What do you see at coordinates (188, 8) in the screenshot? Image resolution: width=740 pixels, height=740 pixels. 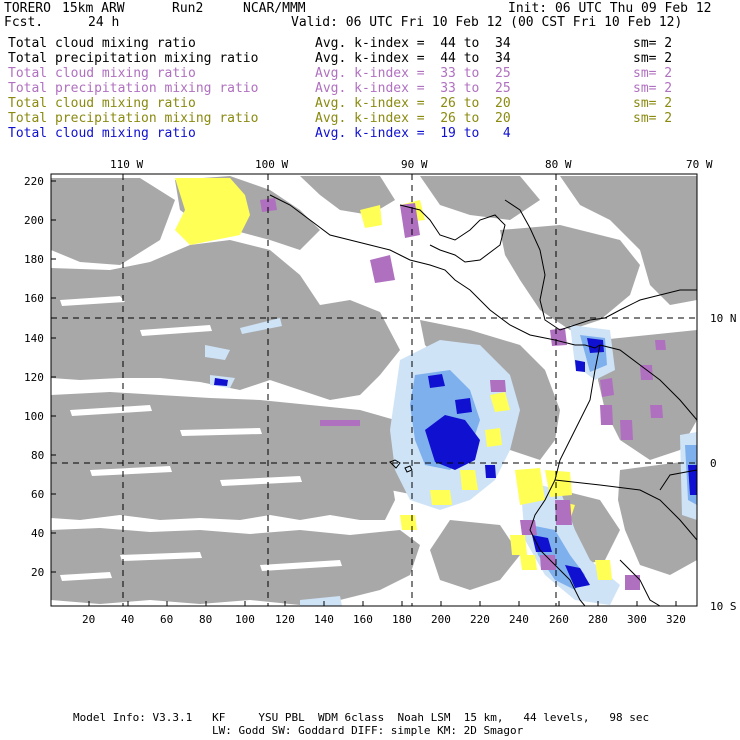 I see `run-label: Run2` at bounding box center [188, 8].